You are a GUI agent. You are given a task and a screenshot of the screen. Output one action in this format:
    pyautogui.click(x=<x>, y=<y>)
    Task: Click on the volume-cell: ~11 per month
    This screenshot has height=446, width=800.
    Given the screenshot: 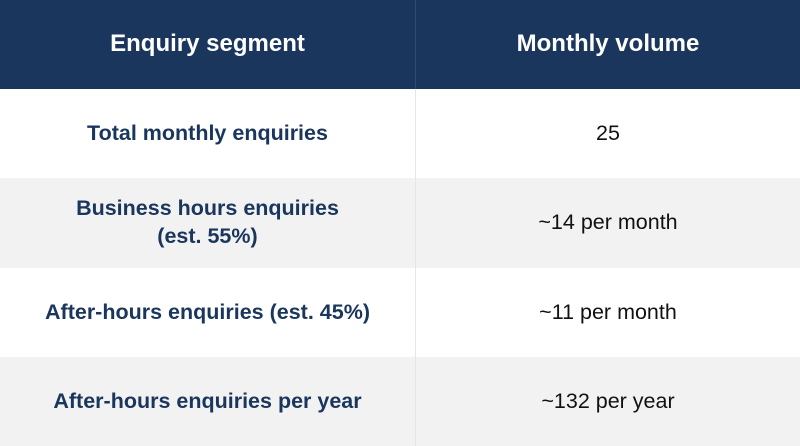 What is the action you would take?
    pyautogui.click(x=608, y=312)
    